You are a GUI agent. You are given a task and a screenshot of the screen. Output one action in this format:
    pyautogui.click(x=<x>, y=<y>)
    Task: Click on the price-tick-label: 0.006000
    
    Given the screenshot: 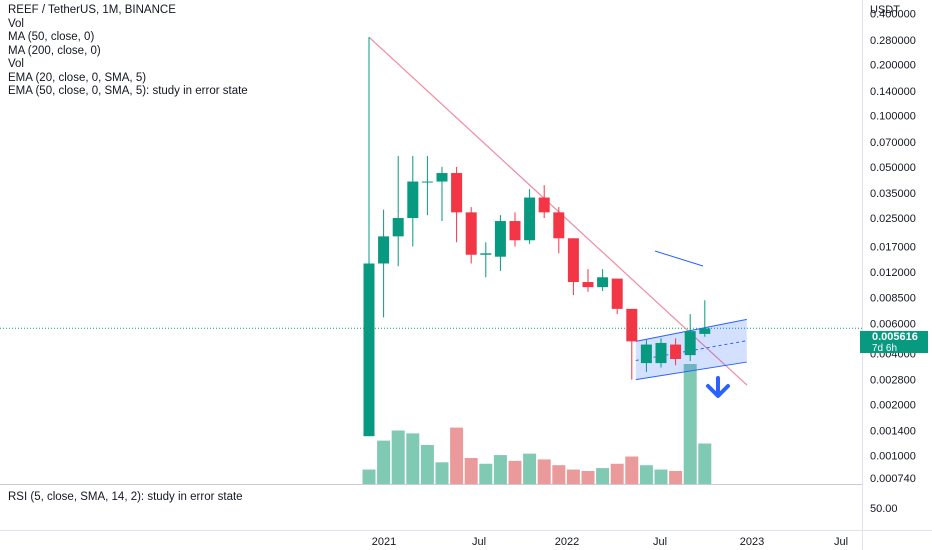 What is the action you would take?
    pyautogui.click(x=893, y=324)
    